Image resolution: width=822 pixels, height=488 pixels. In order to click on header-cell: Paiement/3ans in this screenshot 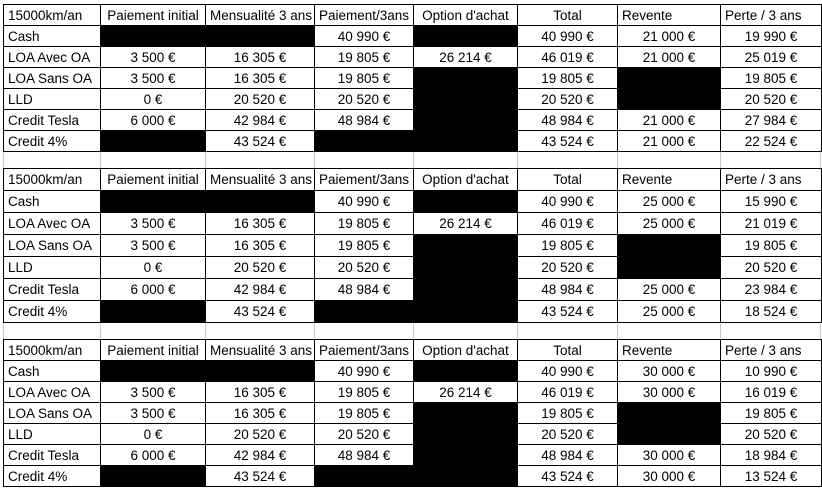, I will do `click(364, 15)`.